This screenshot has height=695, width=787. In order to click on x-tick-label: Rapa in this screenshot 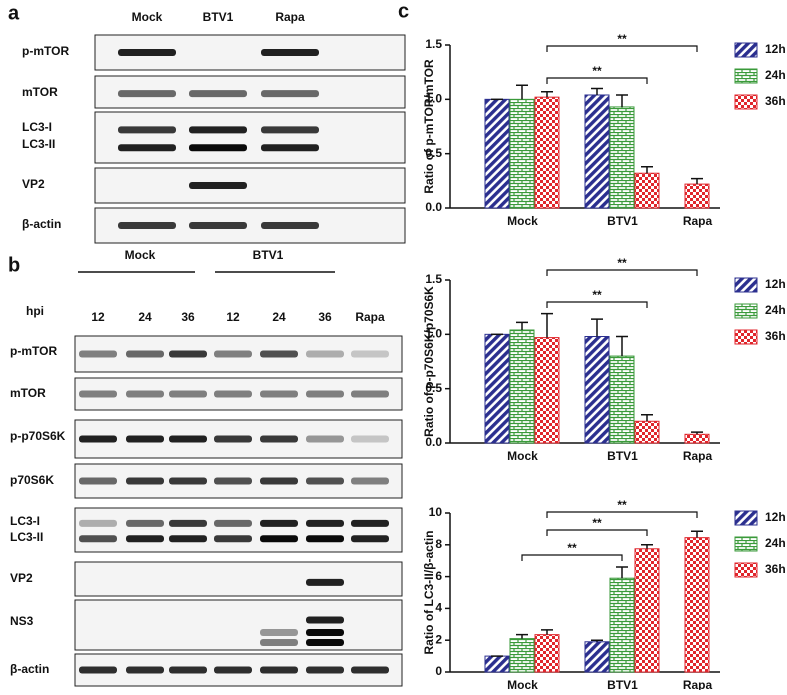, I will do `click(698, 684)`.